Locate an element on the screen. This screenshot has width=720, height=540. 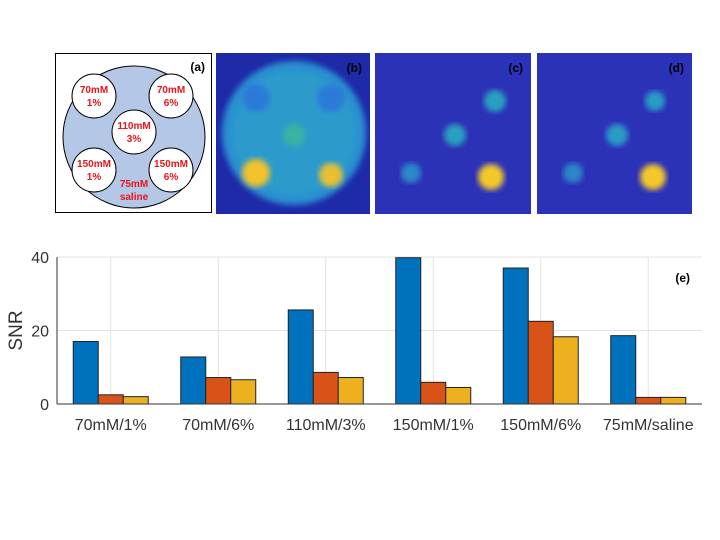
panel-label-c: (c) is located at coordinates (515, 68).